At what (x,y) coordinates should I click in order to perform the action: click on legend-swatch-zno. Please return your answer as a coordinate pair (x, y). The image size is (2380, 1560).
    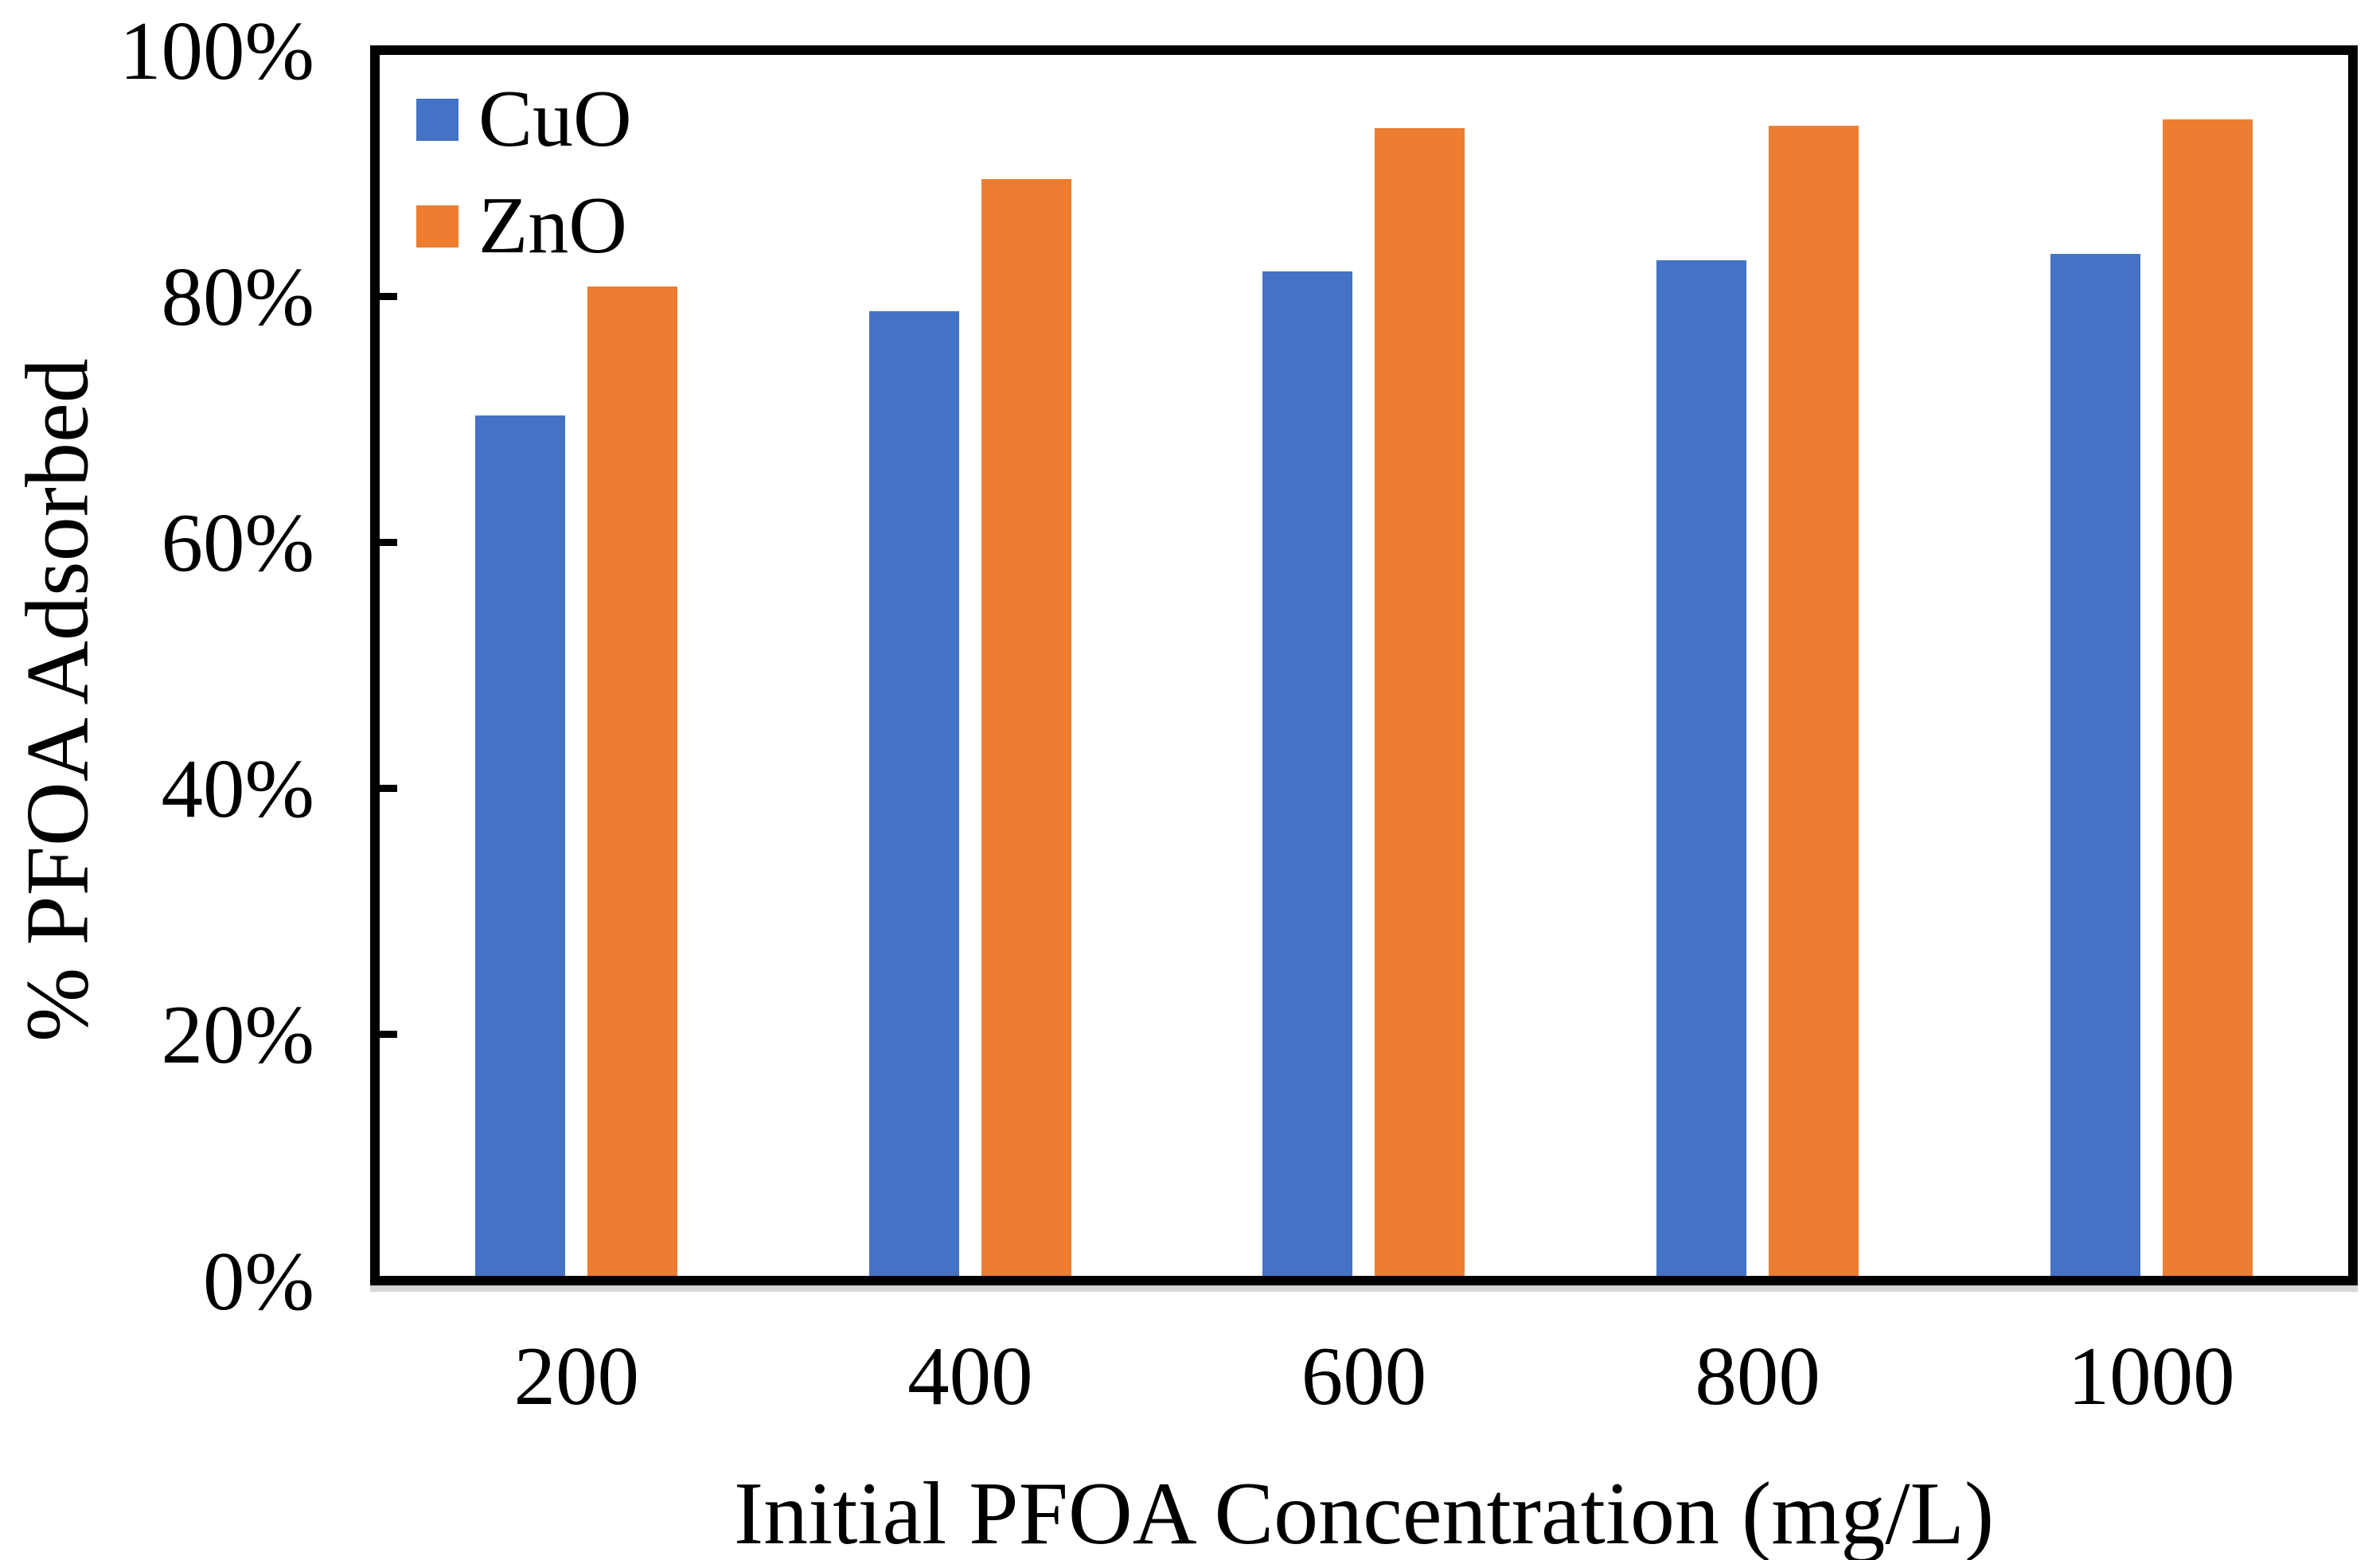
    Looking at the image, I should click on (437, 226).